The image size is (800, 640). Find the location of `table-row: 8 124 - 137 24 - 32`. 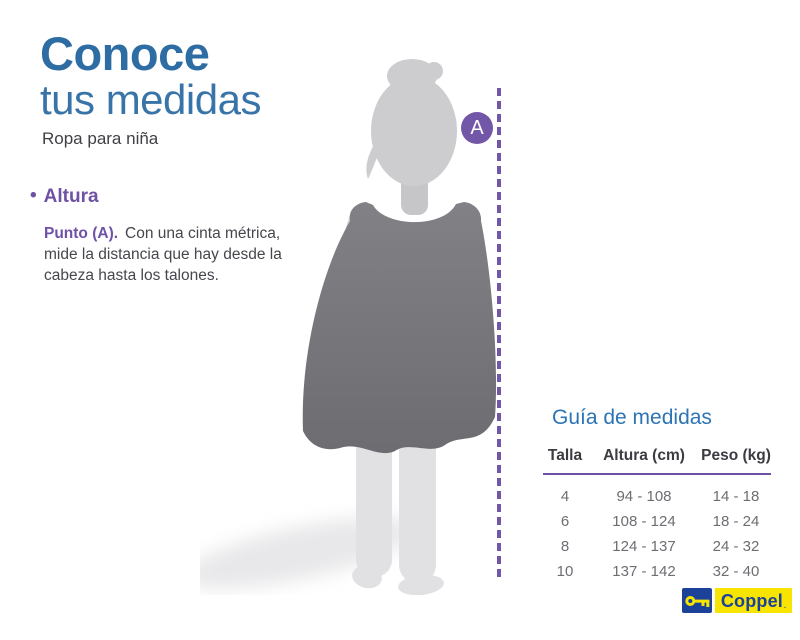

table-row: 8 124 - 137 24 - 32 is located at coordinates (657, 546).